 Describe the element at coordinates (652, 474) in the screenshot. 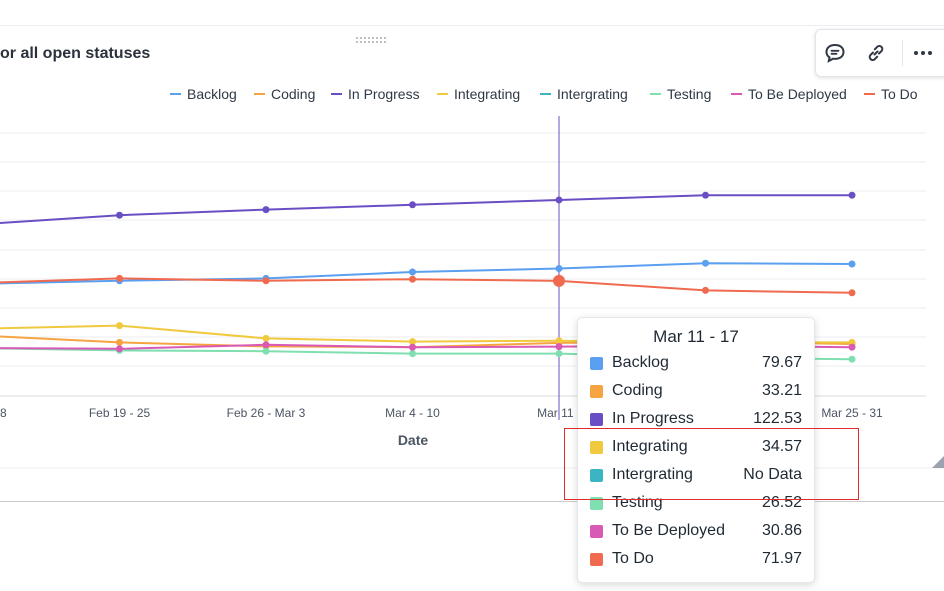

I see `tooltip-label: Intergrating` at that location.